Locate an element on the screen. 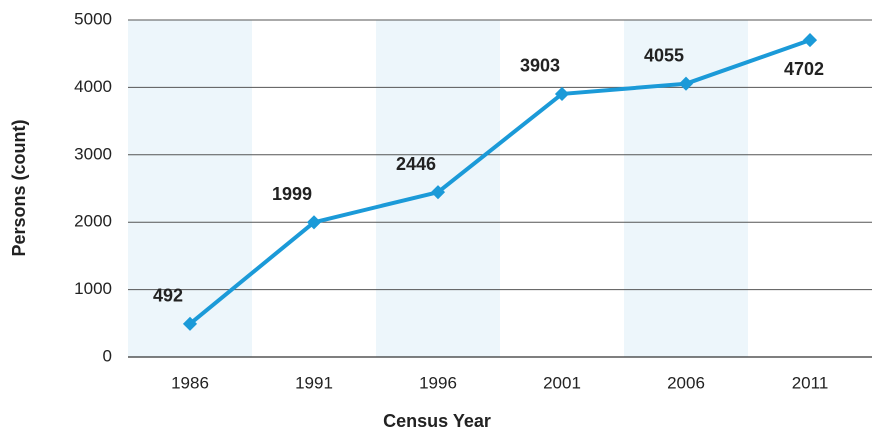 The image size is (874, 437). data-label: 3903 is located at coordinates (540, 66).